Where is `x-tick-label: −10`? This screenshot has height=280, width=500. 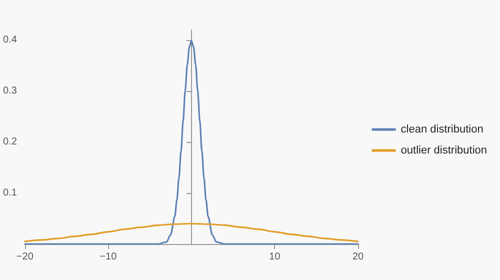 x-tick-label: −10 is located at coordinates (109, 257).